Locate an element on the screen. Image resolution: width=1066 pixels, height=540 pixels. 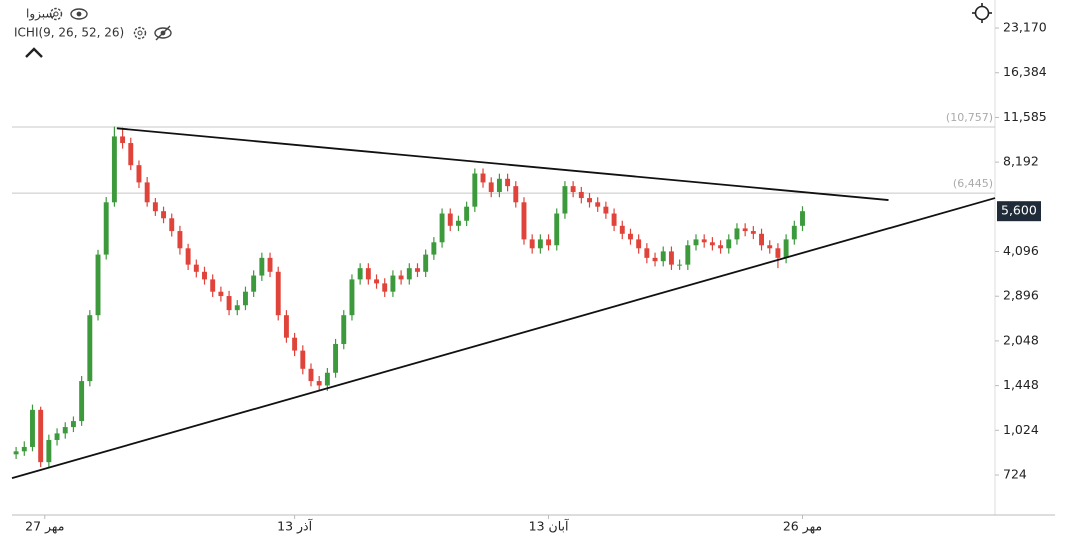
y-tick-label: 8,192 is located at coordinates (1021, 161).